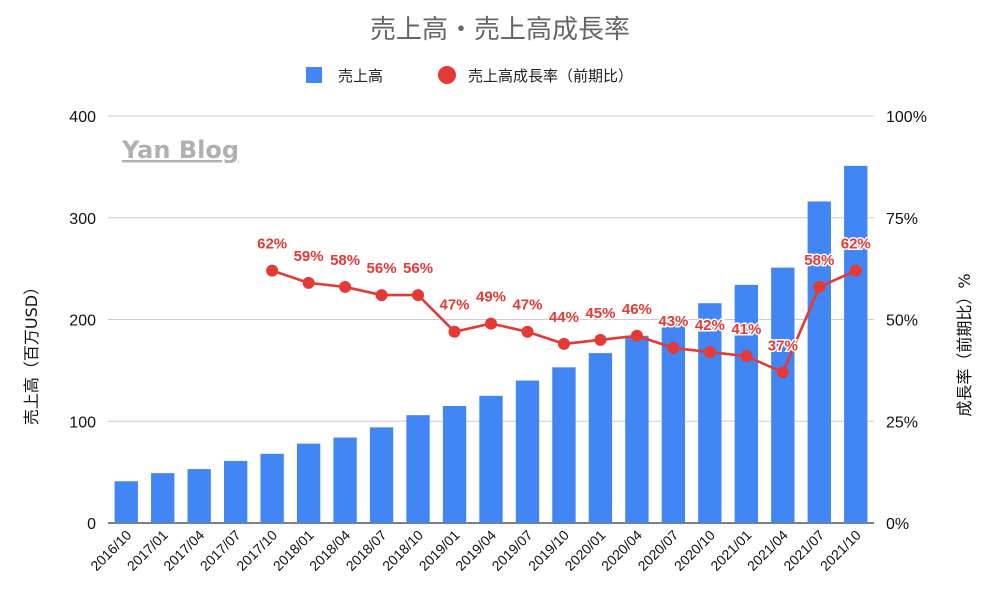 The image size is (1000, 609). I want to click on y-axis-right-title: 成長率（前期比）%, so click(964, 344).